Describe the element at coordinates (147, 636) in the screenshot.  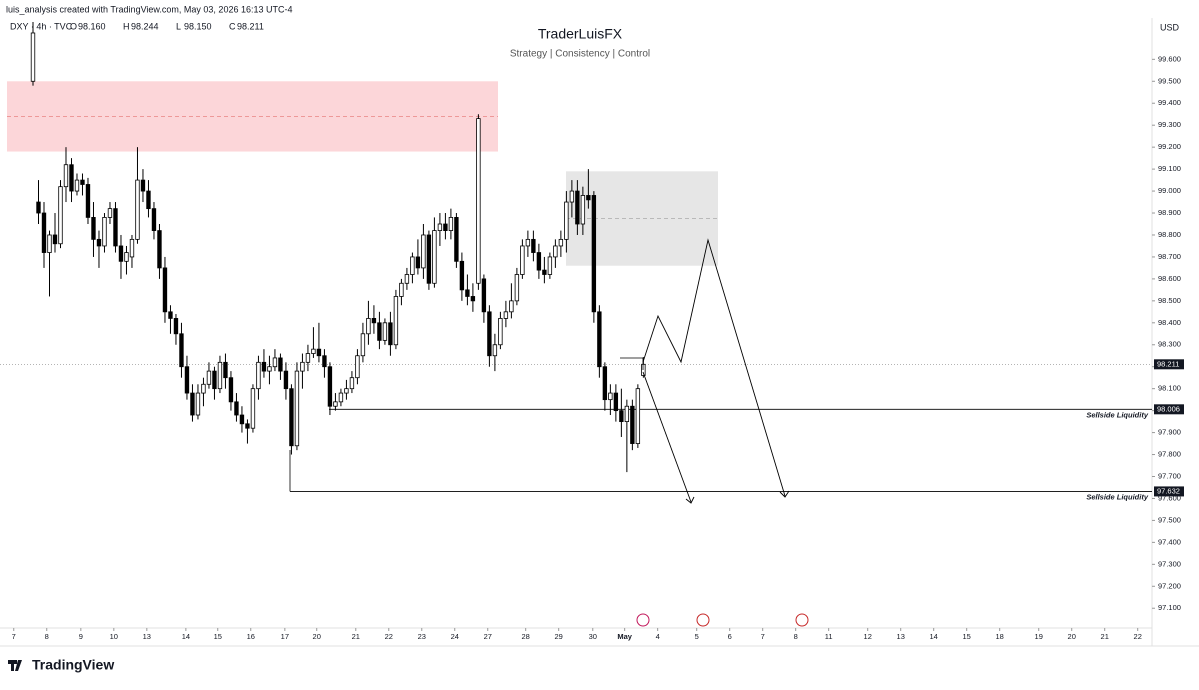
I see `x-tick-label: 13` at that location.